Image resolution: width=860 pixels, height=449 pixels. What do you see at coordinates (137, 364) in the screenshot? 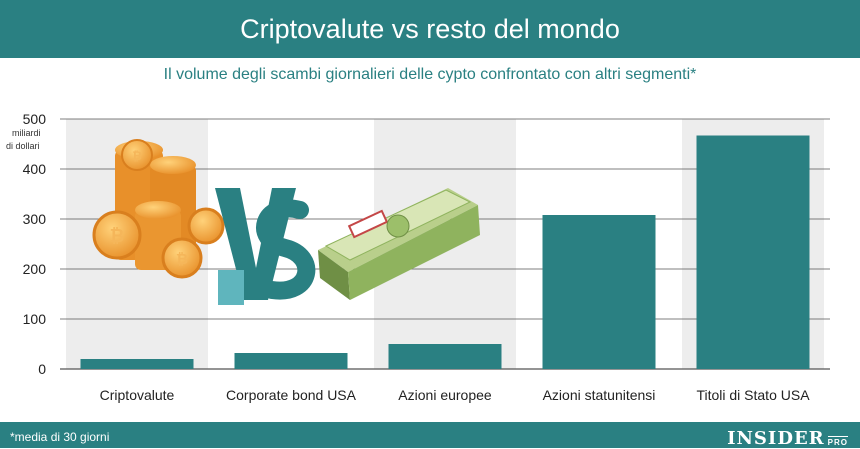
I see `bar-criptovalute` at bounding box center [137, 364].